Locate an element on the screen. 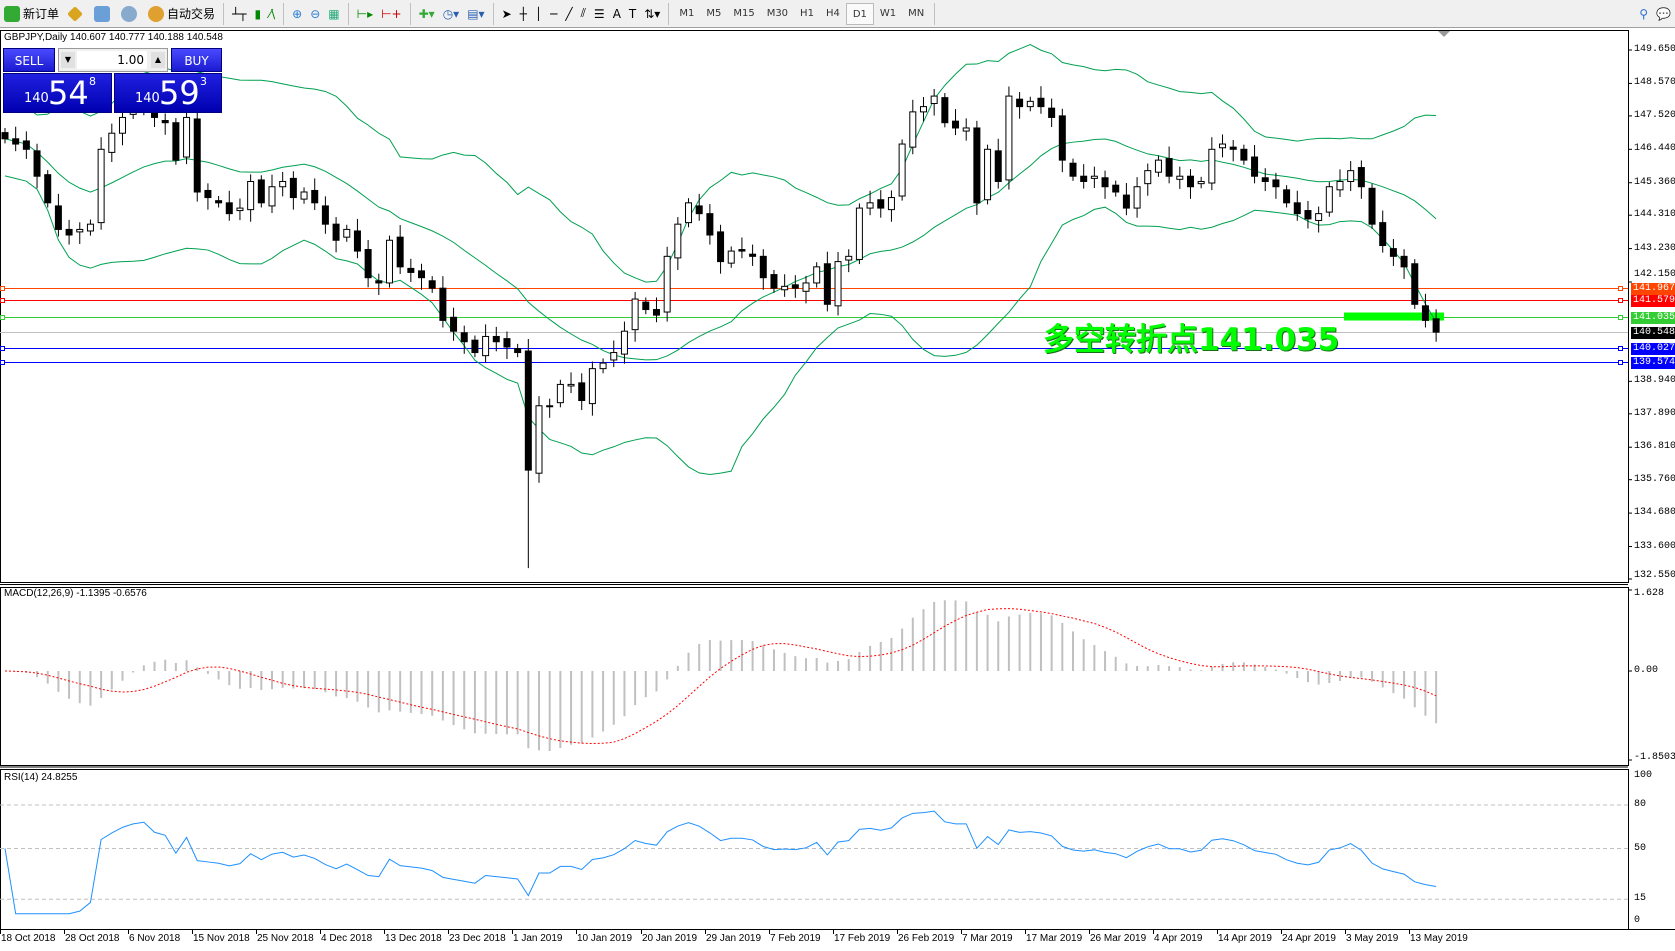 The image size is (1675, 951). search-icon: ⚲ is located at coordinates (1644, 13).